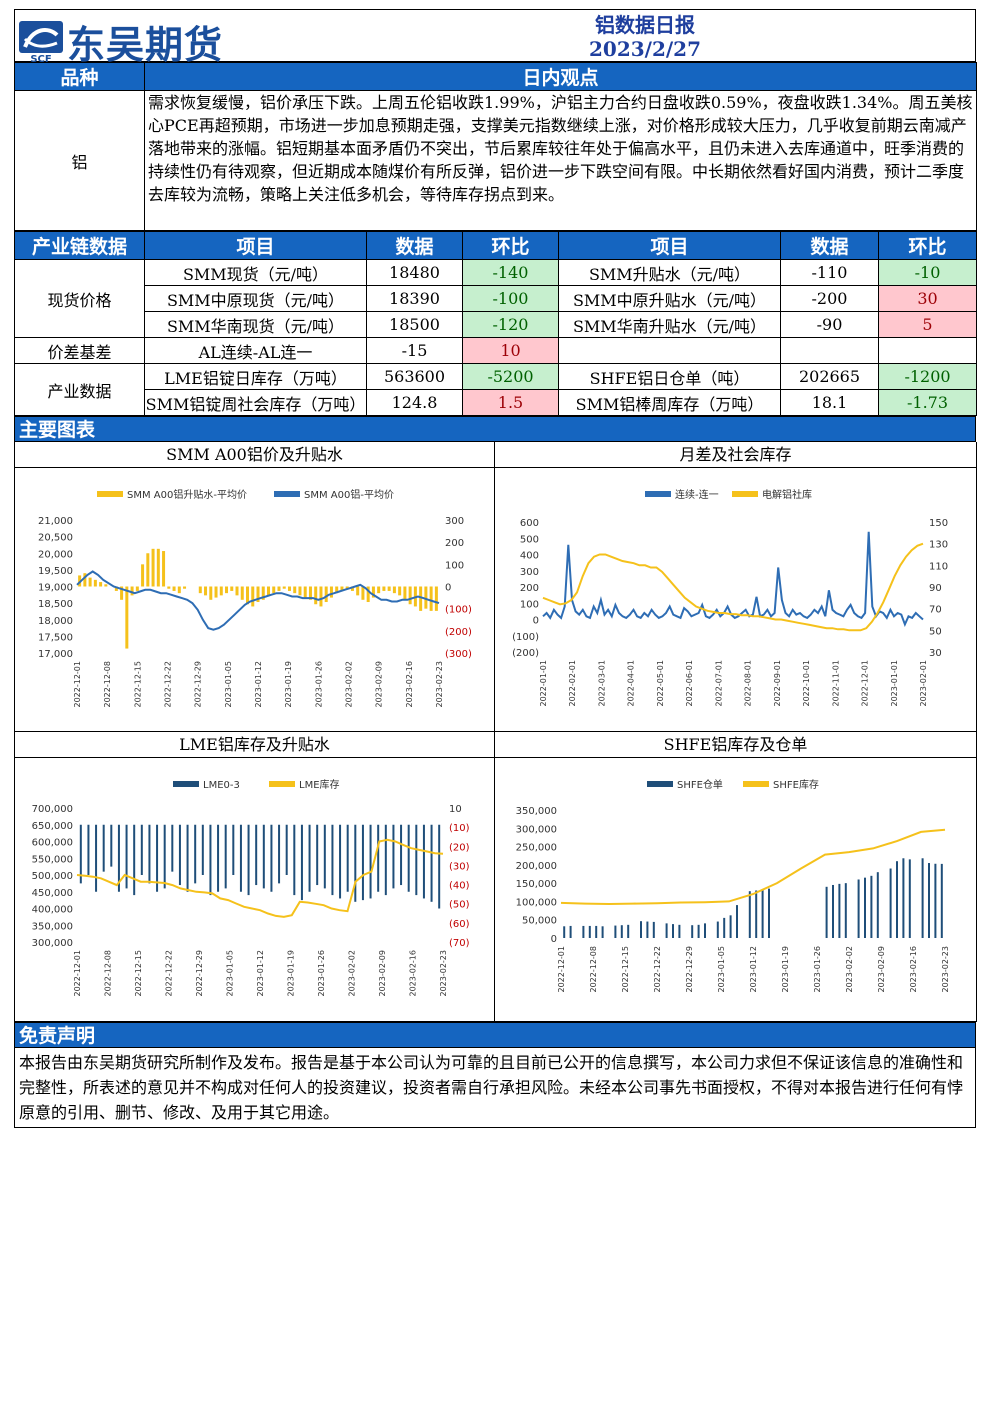 This screenshot has height=1403, width=992. What do you see at coordinates (700, 784) in the screenshot?
I see `legend-label: SHFE仓单` at bounding box center [700, 784].